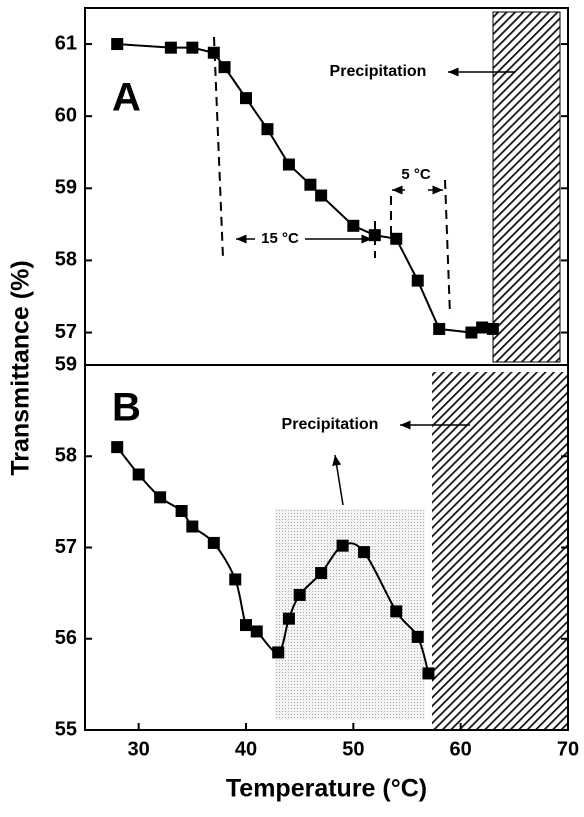 This screenshot has height=817, width=584. I want to click on annotation: 15 °C, so click(280, 238).